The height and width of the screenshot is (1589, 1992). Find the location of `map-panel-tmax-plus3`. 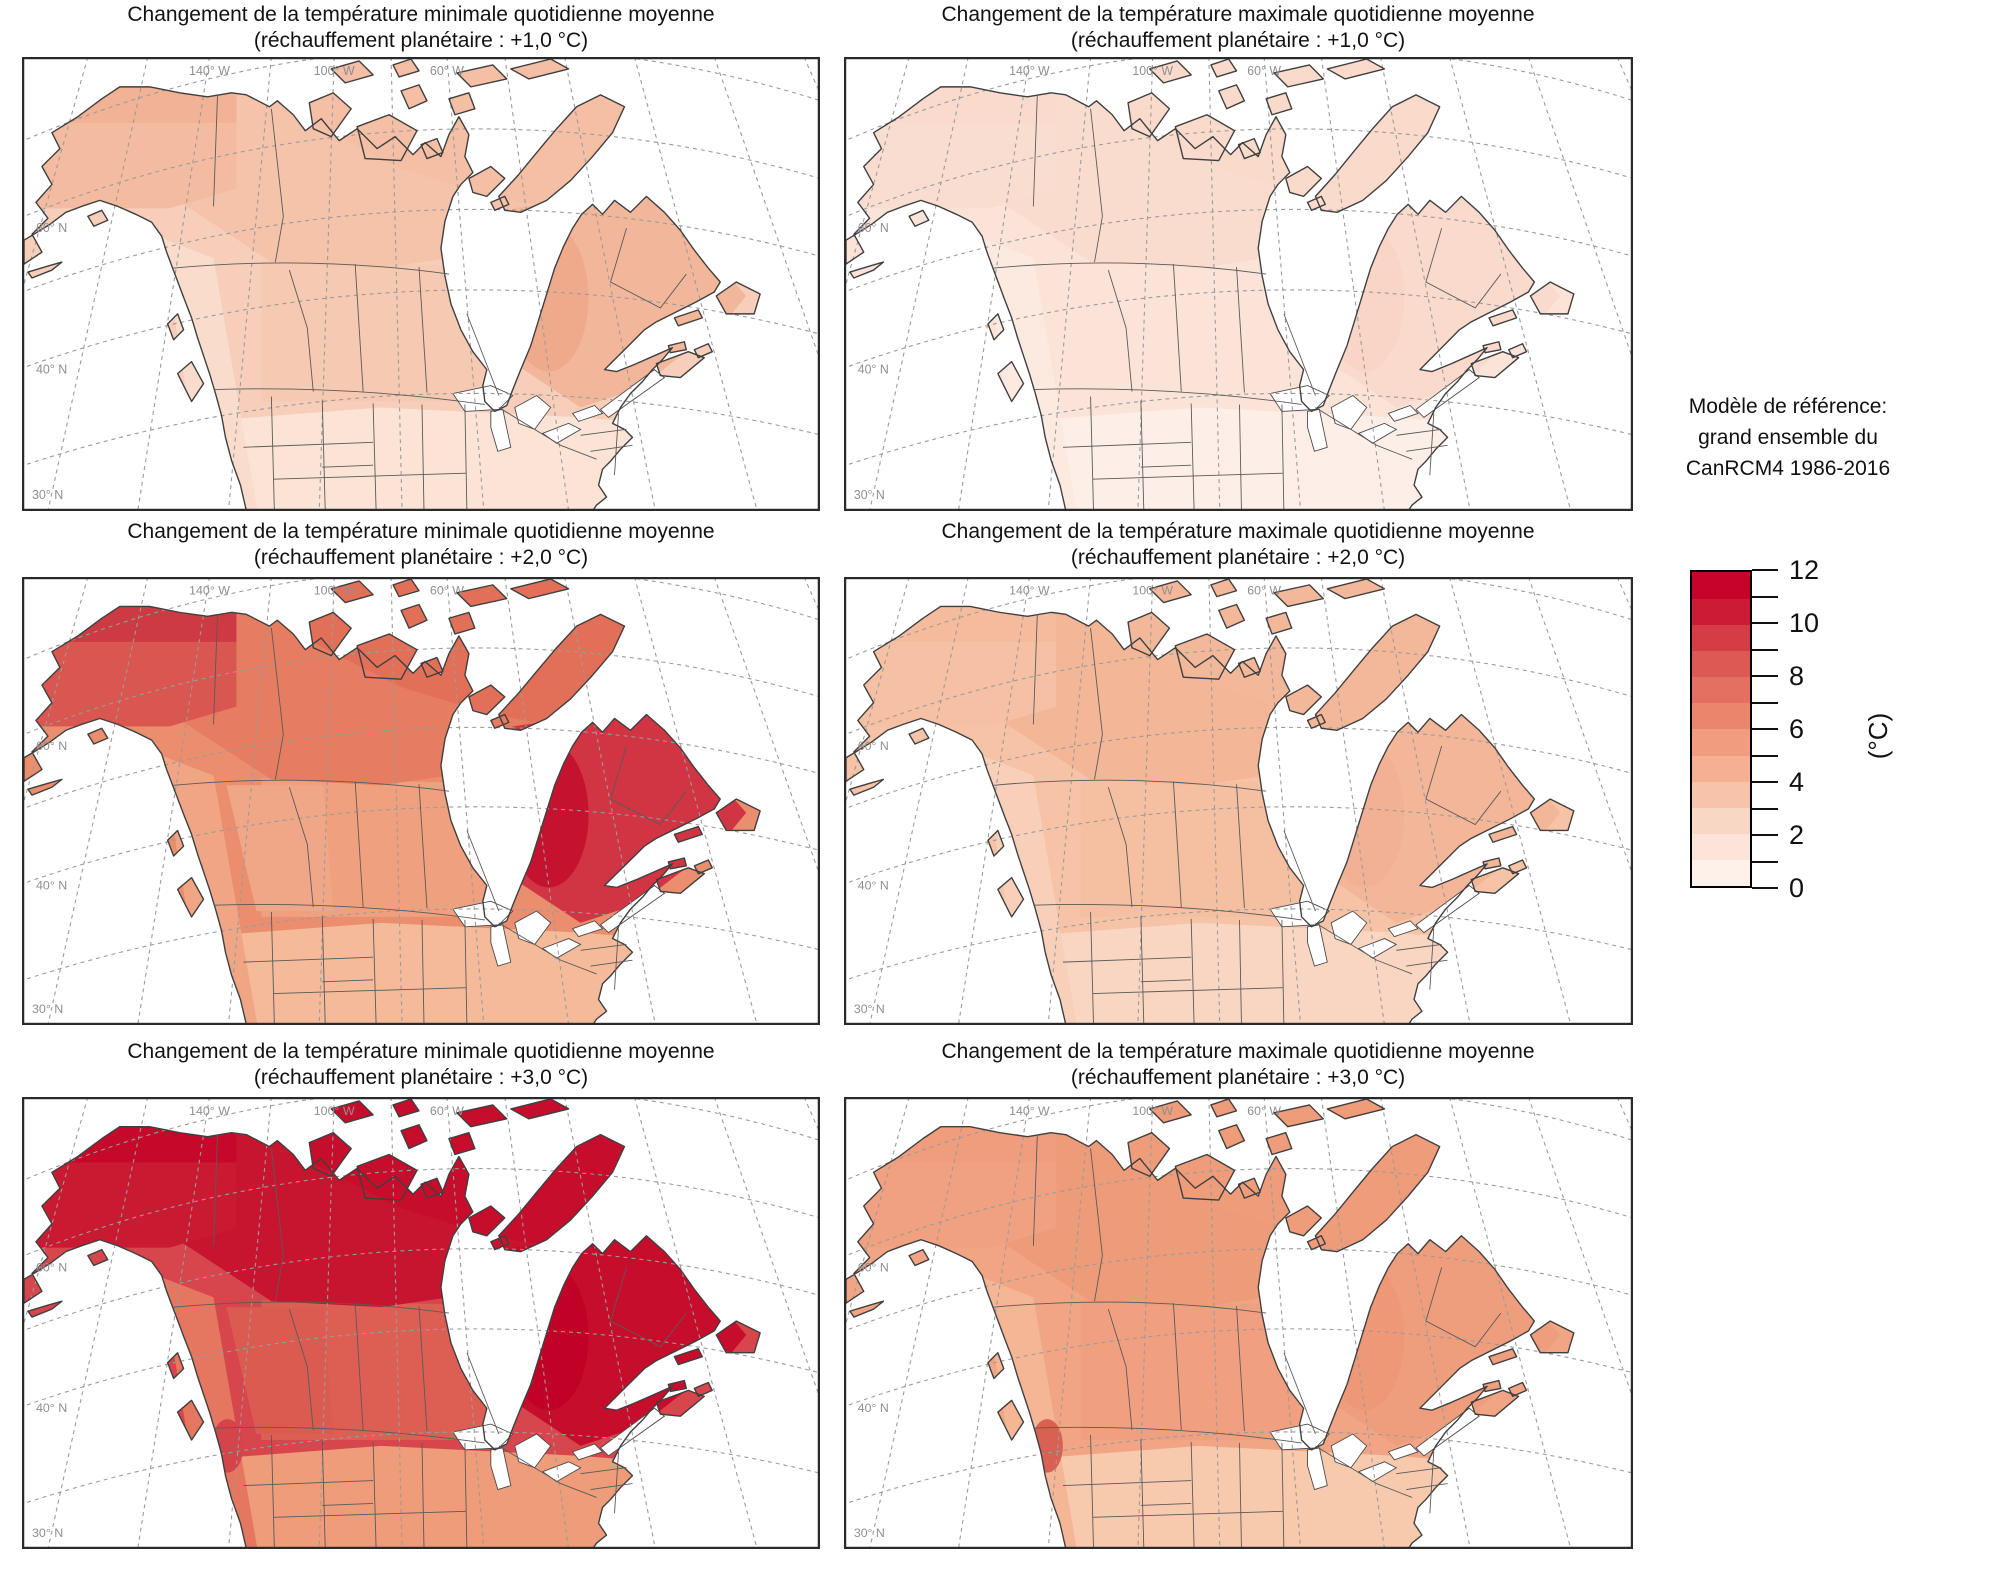

map-panel-tmax-plus3 is located at coordinates (1238, 1323).